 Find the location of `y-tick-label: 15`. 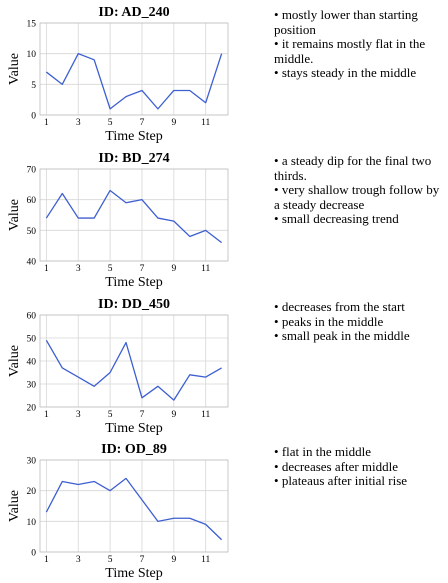

y-tick-label: 15 is located at coordinates (32, 25).